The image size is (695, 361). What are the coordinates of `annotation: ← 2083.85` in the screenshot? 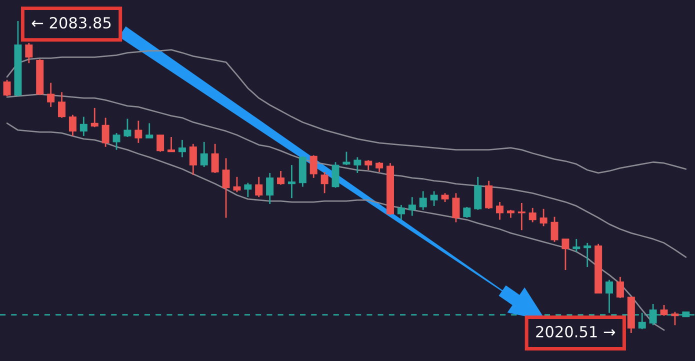 It's located at (71, 22).